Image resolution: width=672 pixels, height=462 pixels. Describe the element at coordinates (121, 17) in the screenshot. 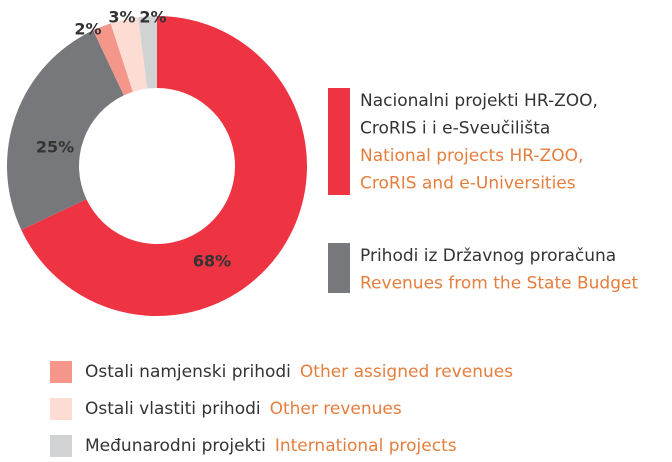

I see `value-label: 3%` at that location.